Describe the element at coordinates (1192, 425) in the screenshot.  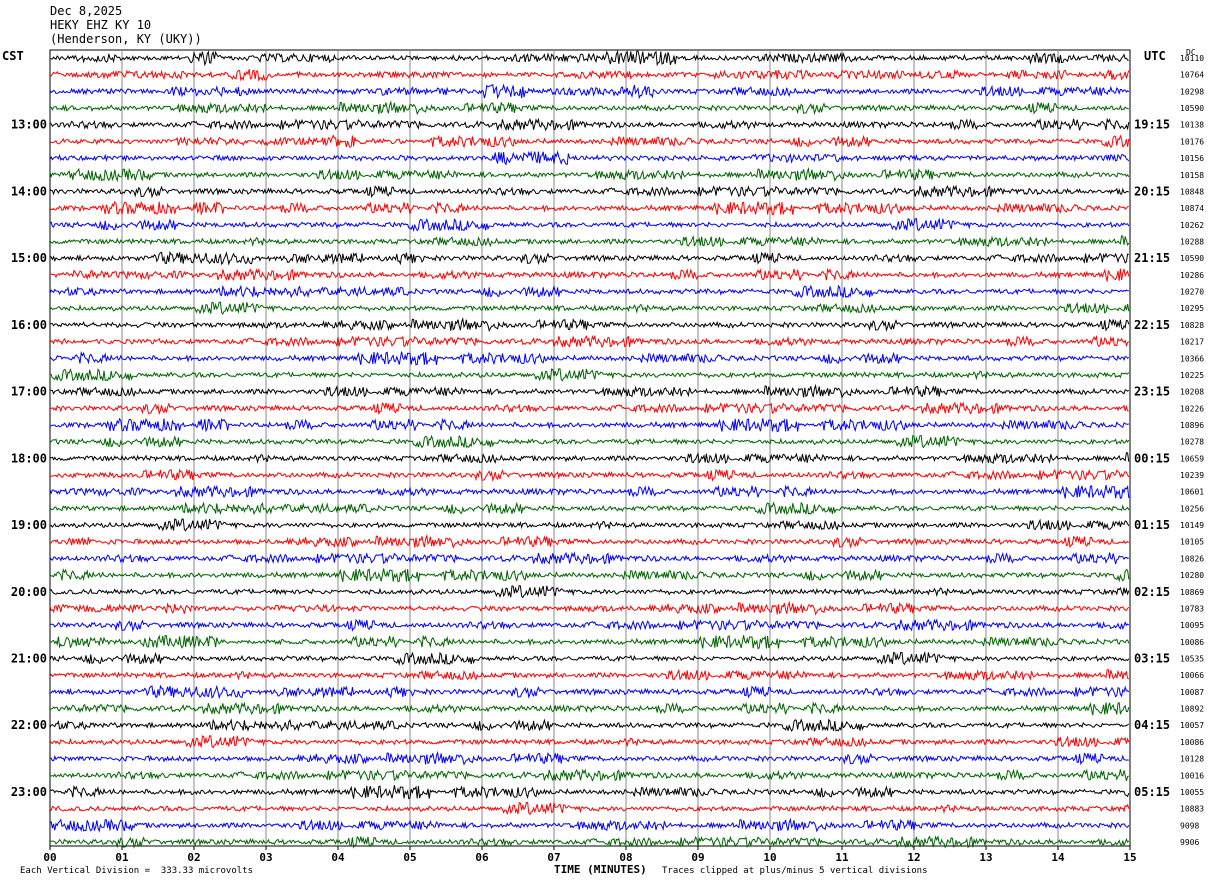
I see `dc-offset-label: 10896` at that location.